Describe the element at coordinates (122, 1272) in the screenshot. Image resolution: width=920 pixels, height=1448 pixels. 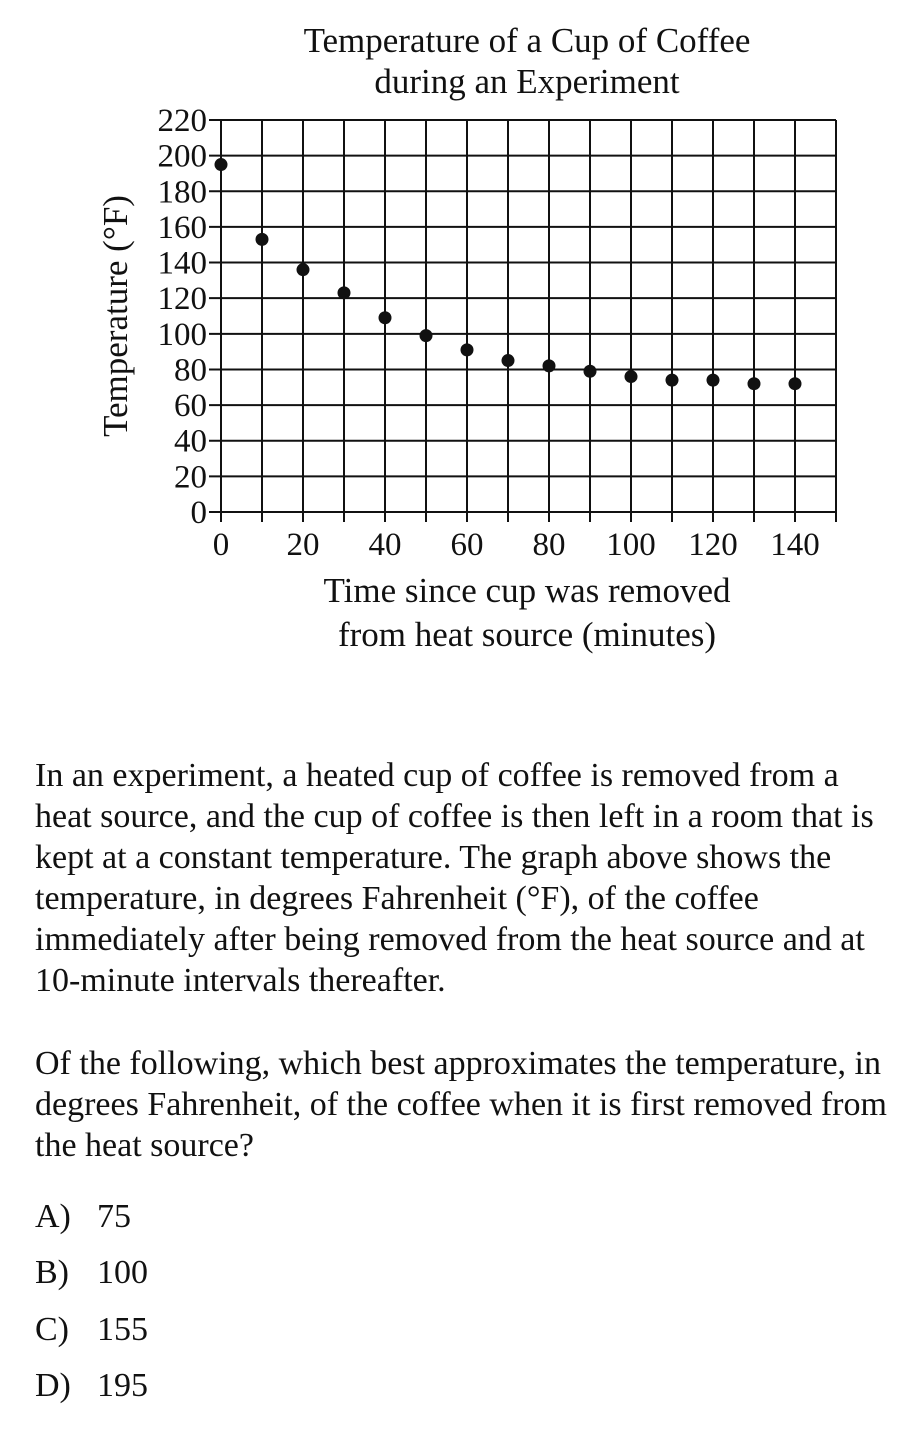
I see `choice-value: 100` at that location.